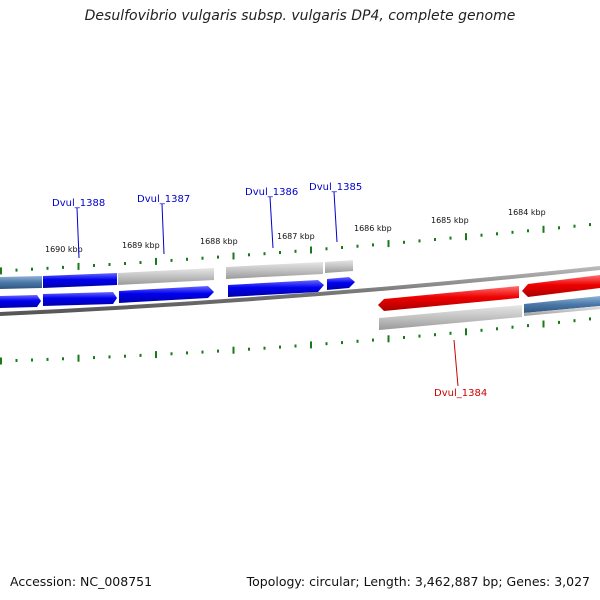 This screenshot has width=600, height=600. Describe the element at coordinates (527, 212) in the screenshot. I see `kbp-label: 1684 kbp` at that location.